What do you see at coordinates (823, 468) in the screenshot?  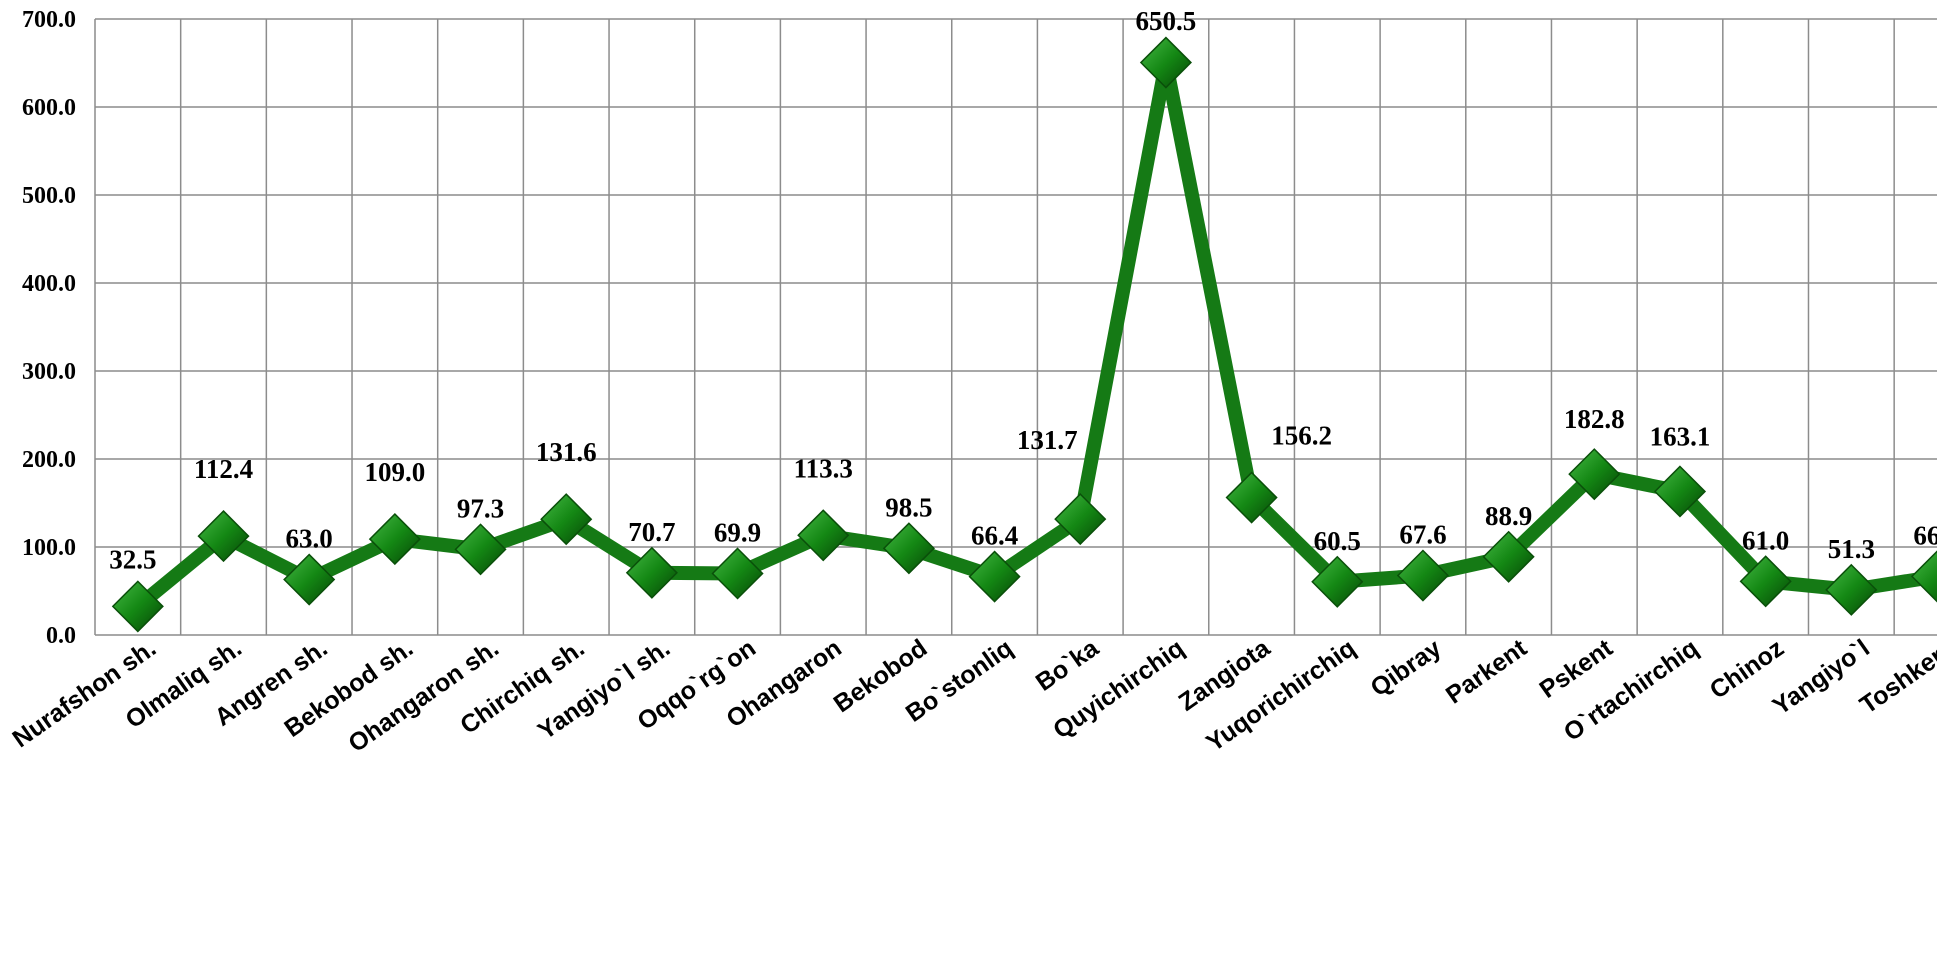 I see `data-label: 113.3` at bounding box center [823, 468].